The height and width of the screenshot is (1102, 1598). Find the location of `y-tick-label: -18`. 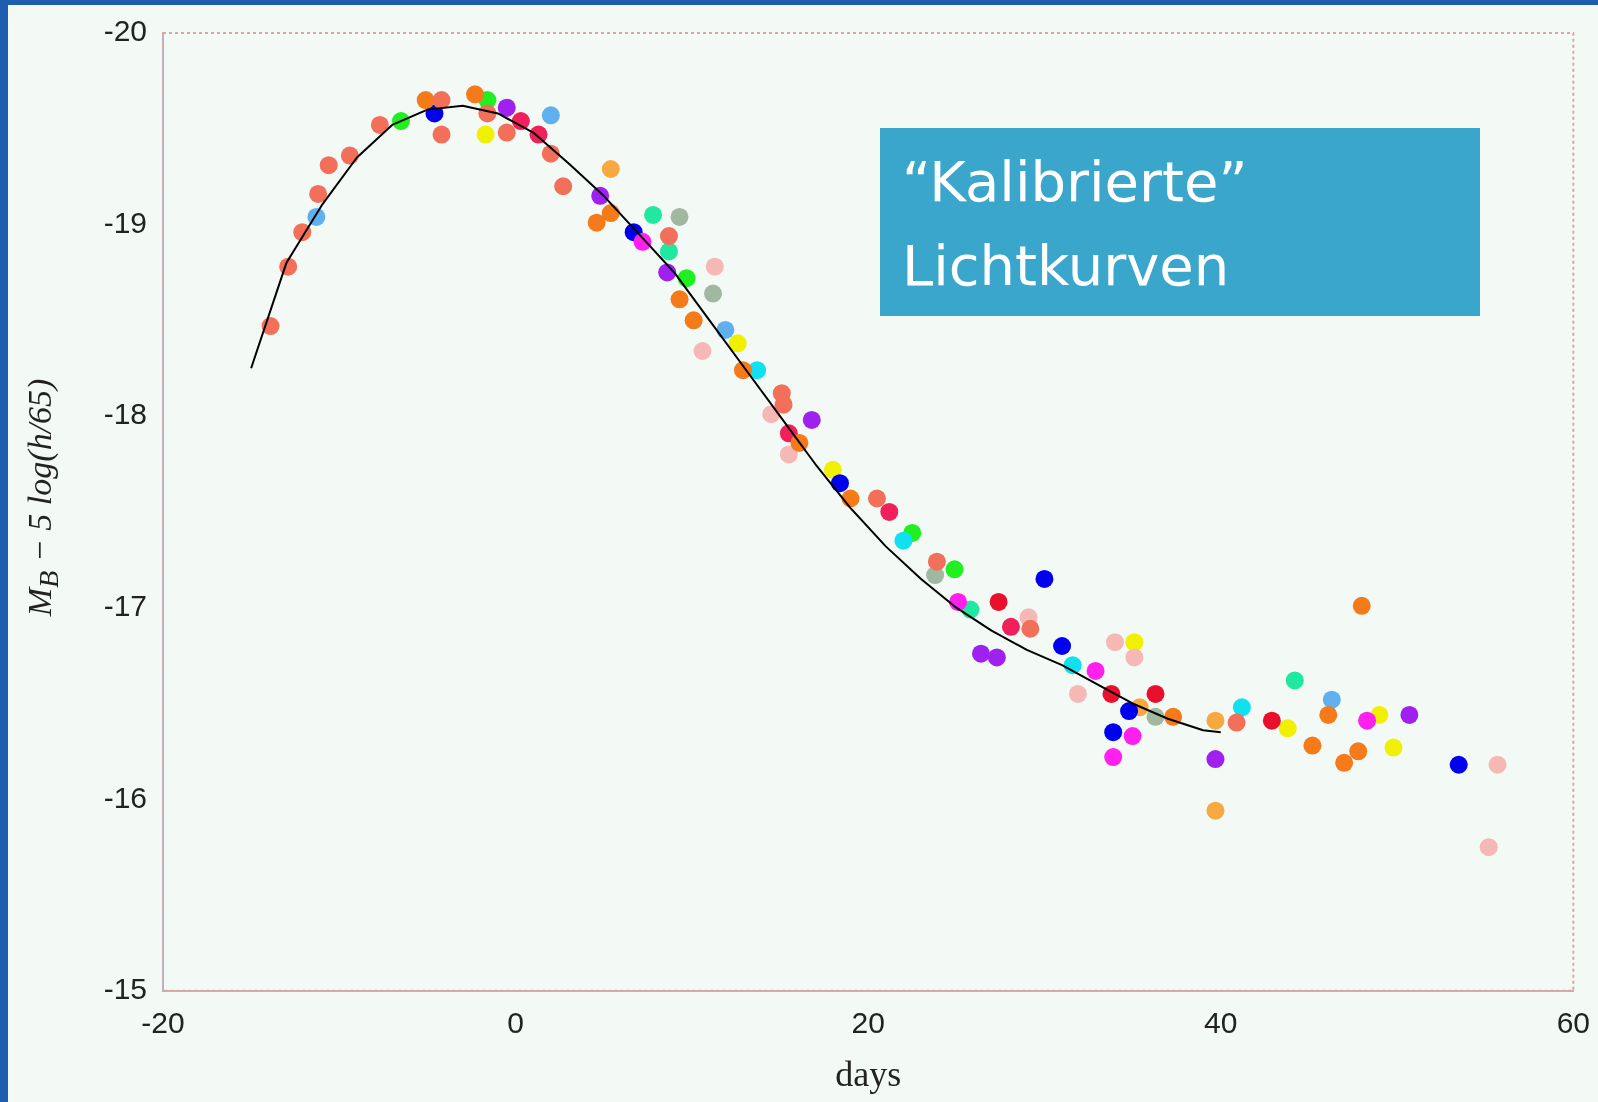

y-tick-label: -18 is located at coordinates (125, 414).